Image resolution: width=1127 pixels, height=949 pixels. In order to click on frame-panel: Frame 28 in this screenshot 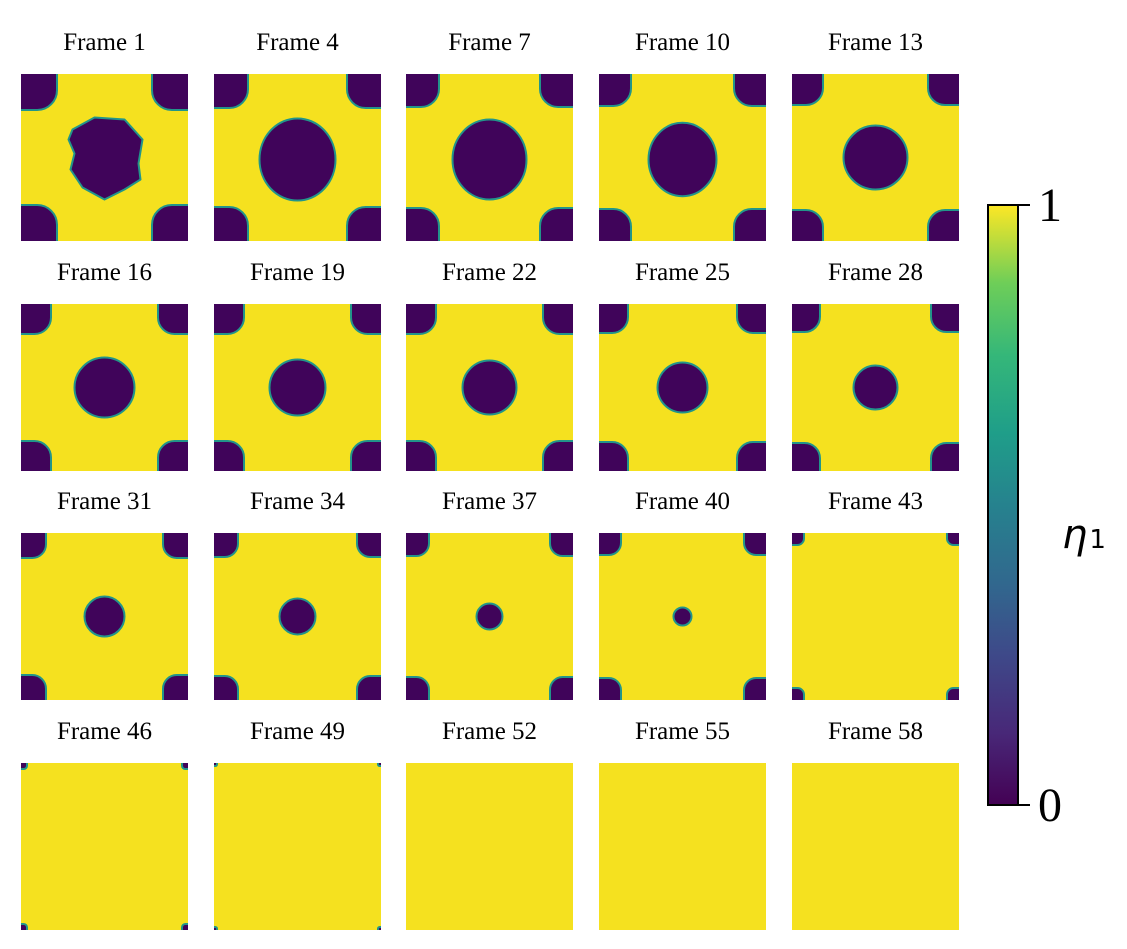, I will do `click(875, 365)`.